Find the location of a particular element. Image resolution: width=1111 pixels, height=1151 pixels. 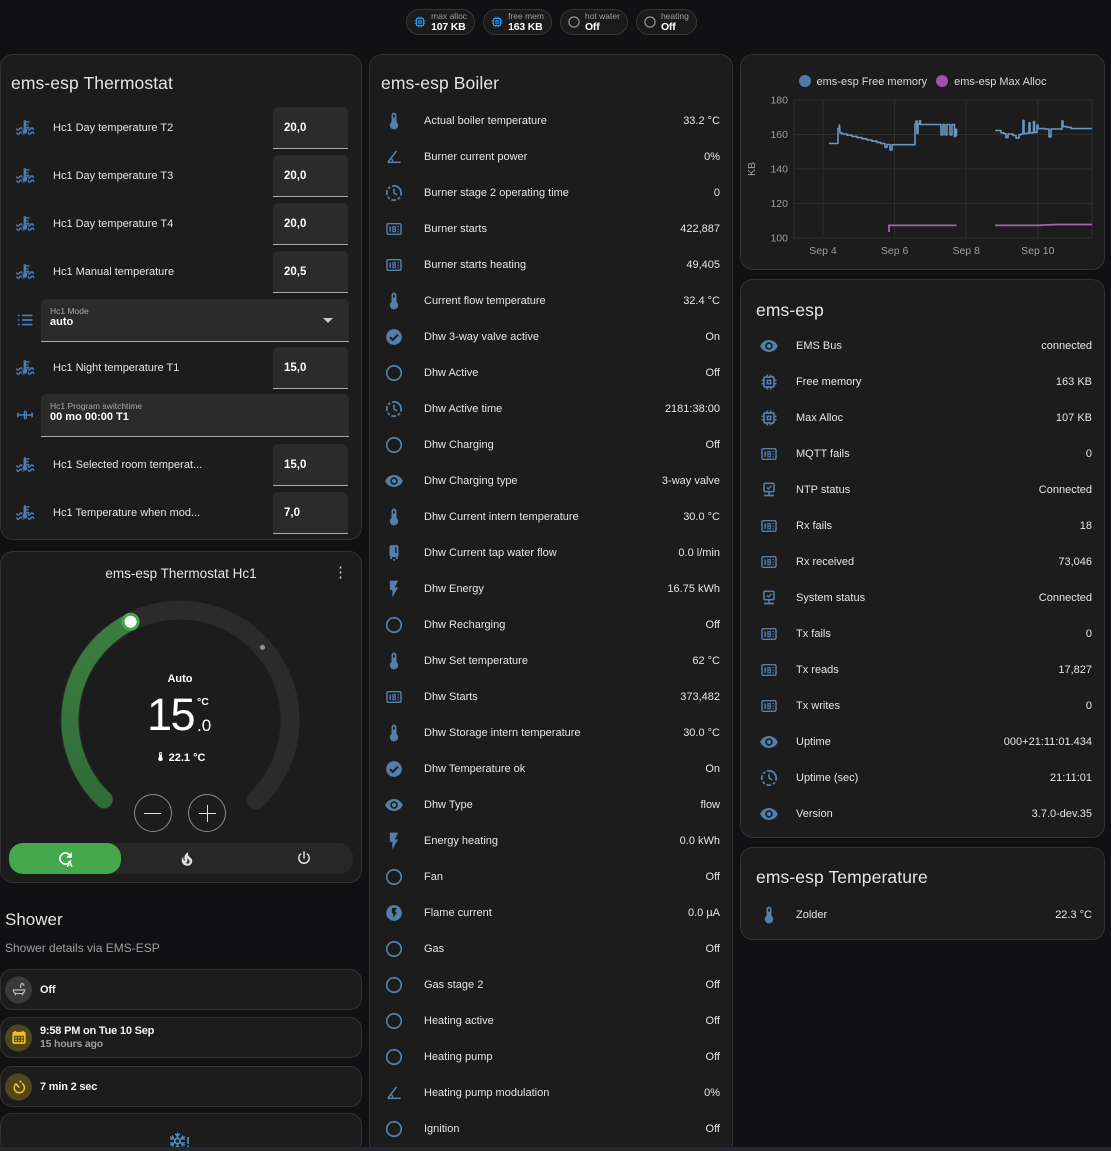

svg-text: 140 is located at coordinates (779, 170).